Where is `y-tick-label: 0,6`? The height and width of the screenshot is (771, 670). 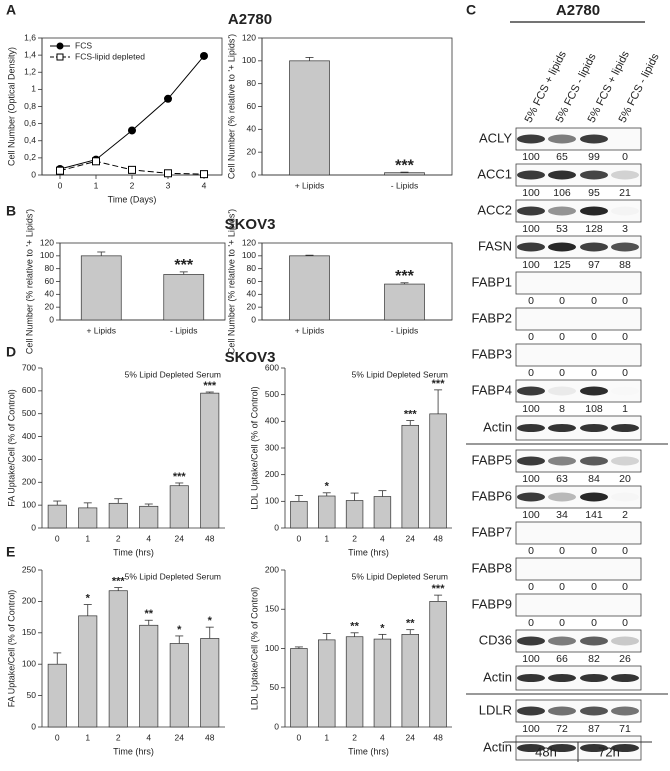 y-tick-label: 0,6 is located at coordinates (30, 123).